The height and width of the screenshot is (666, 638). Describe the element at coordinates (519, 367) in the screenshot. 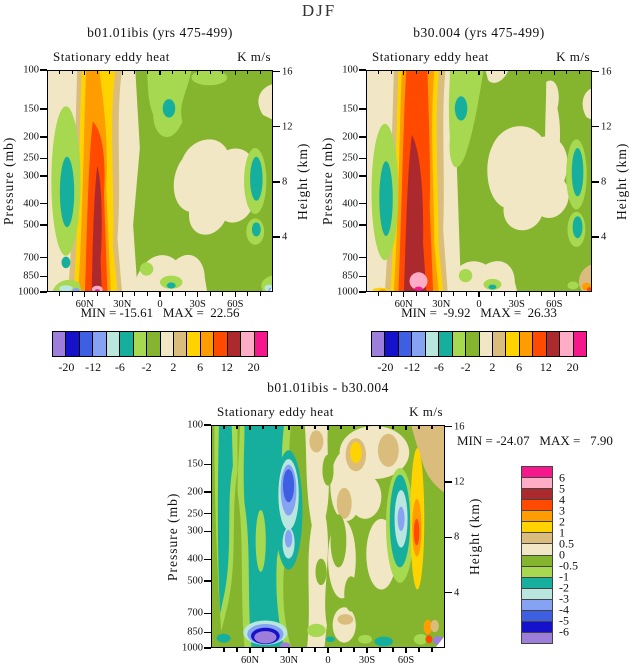

I see `colorbar-tick-label: 6` at that location.